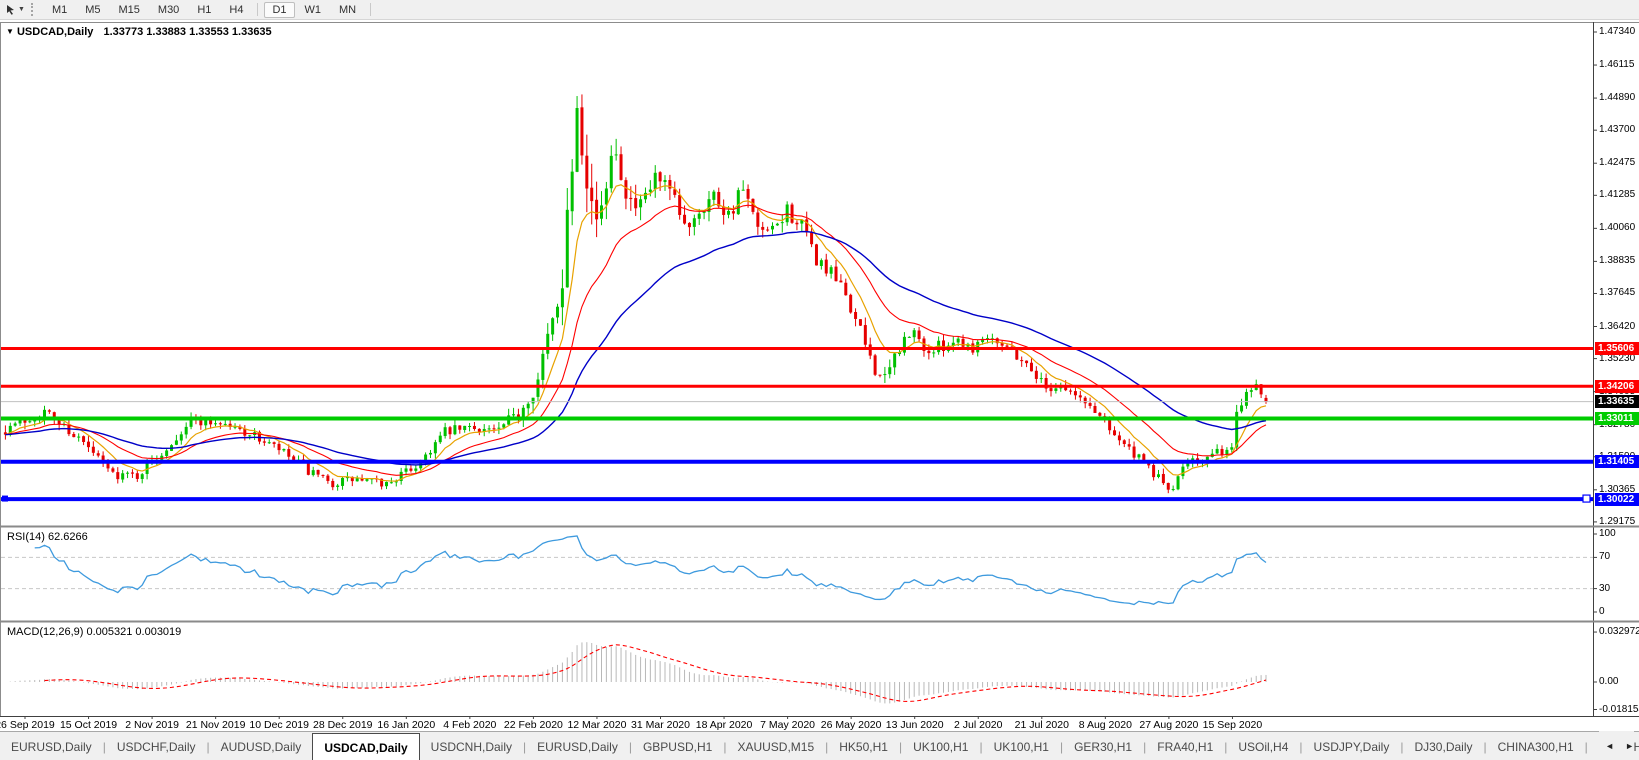 The width and height of the screenshot is (1639, 760). I want to click on price-axis-tick: 1.42475, so click(1617, 163).